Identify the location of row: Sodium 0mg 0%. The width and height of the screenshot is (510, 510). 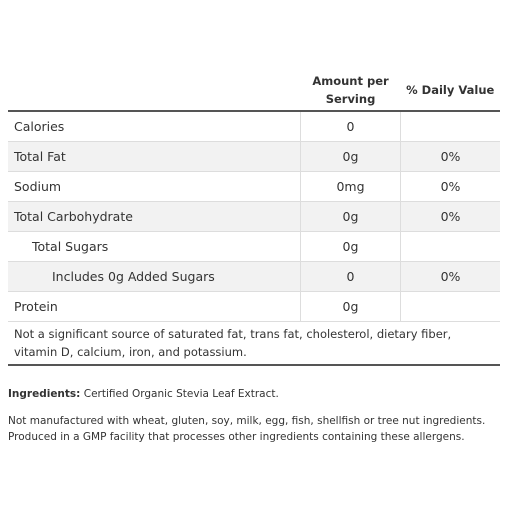
(254, 186).